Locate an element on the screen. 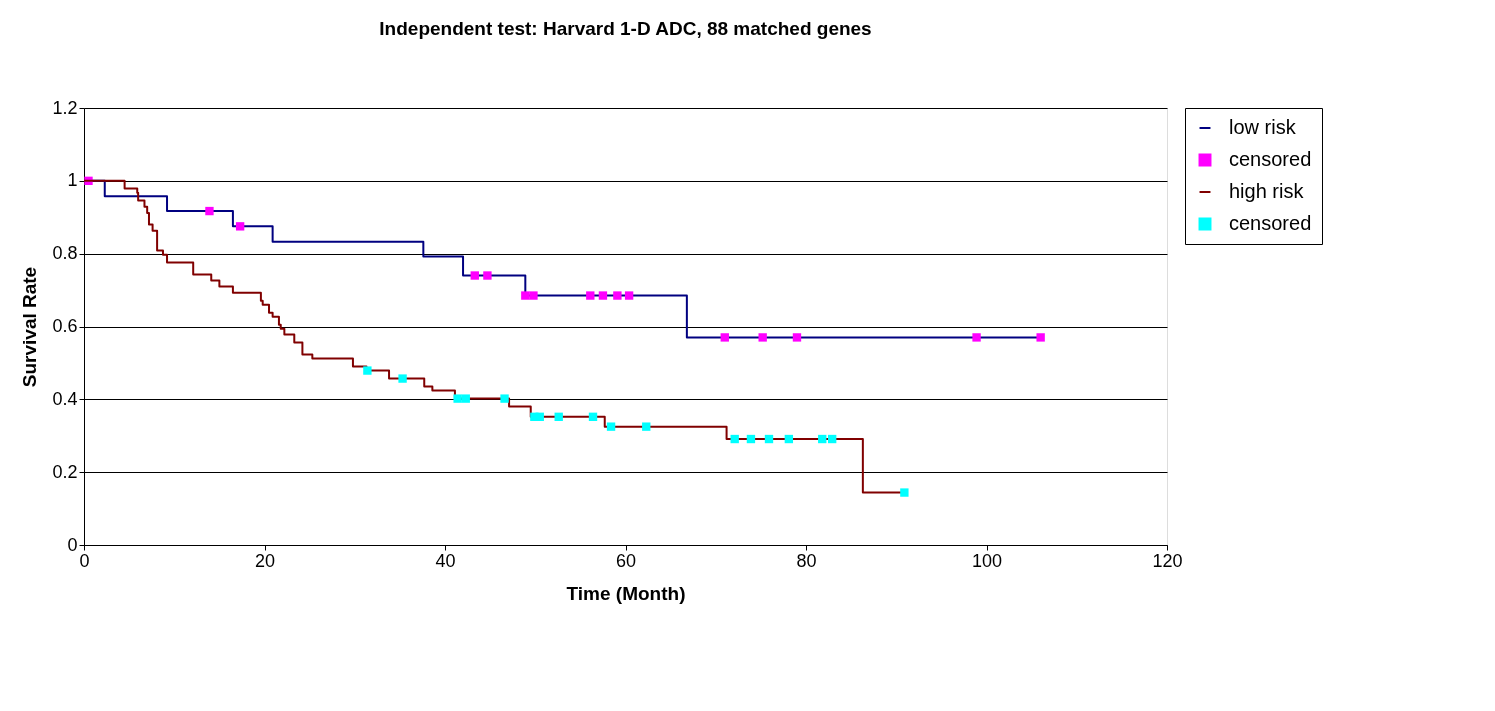 Image resolution: width=1495 pixels, height=711 pixels. y-axis-title: Survival Rate is located at coordinates (30, 327).